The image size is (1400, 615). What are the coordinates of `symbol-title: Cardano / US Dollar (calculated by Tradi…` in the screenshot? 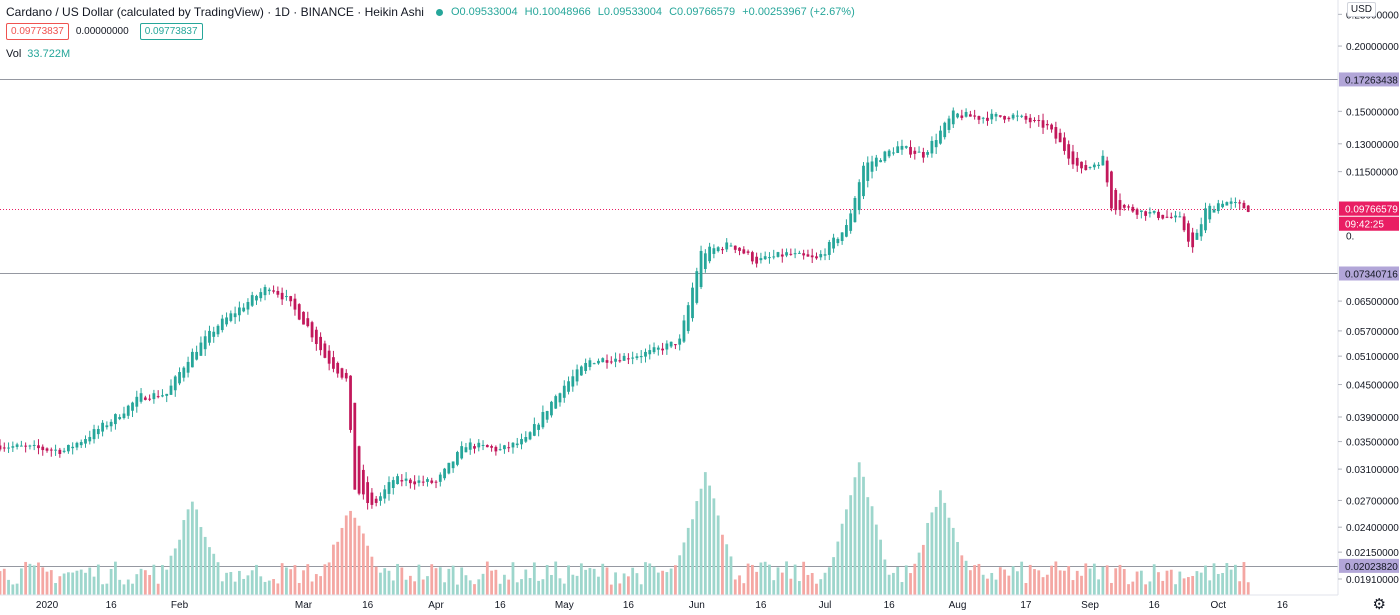 It's located at (215, 12).